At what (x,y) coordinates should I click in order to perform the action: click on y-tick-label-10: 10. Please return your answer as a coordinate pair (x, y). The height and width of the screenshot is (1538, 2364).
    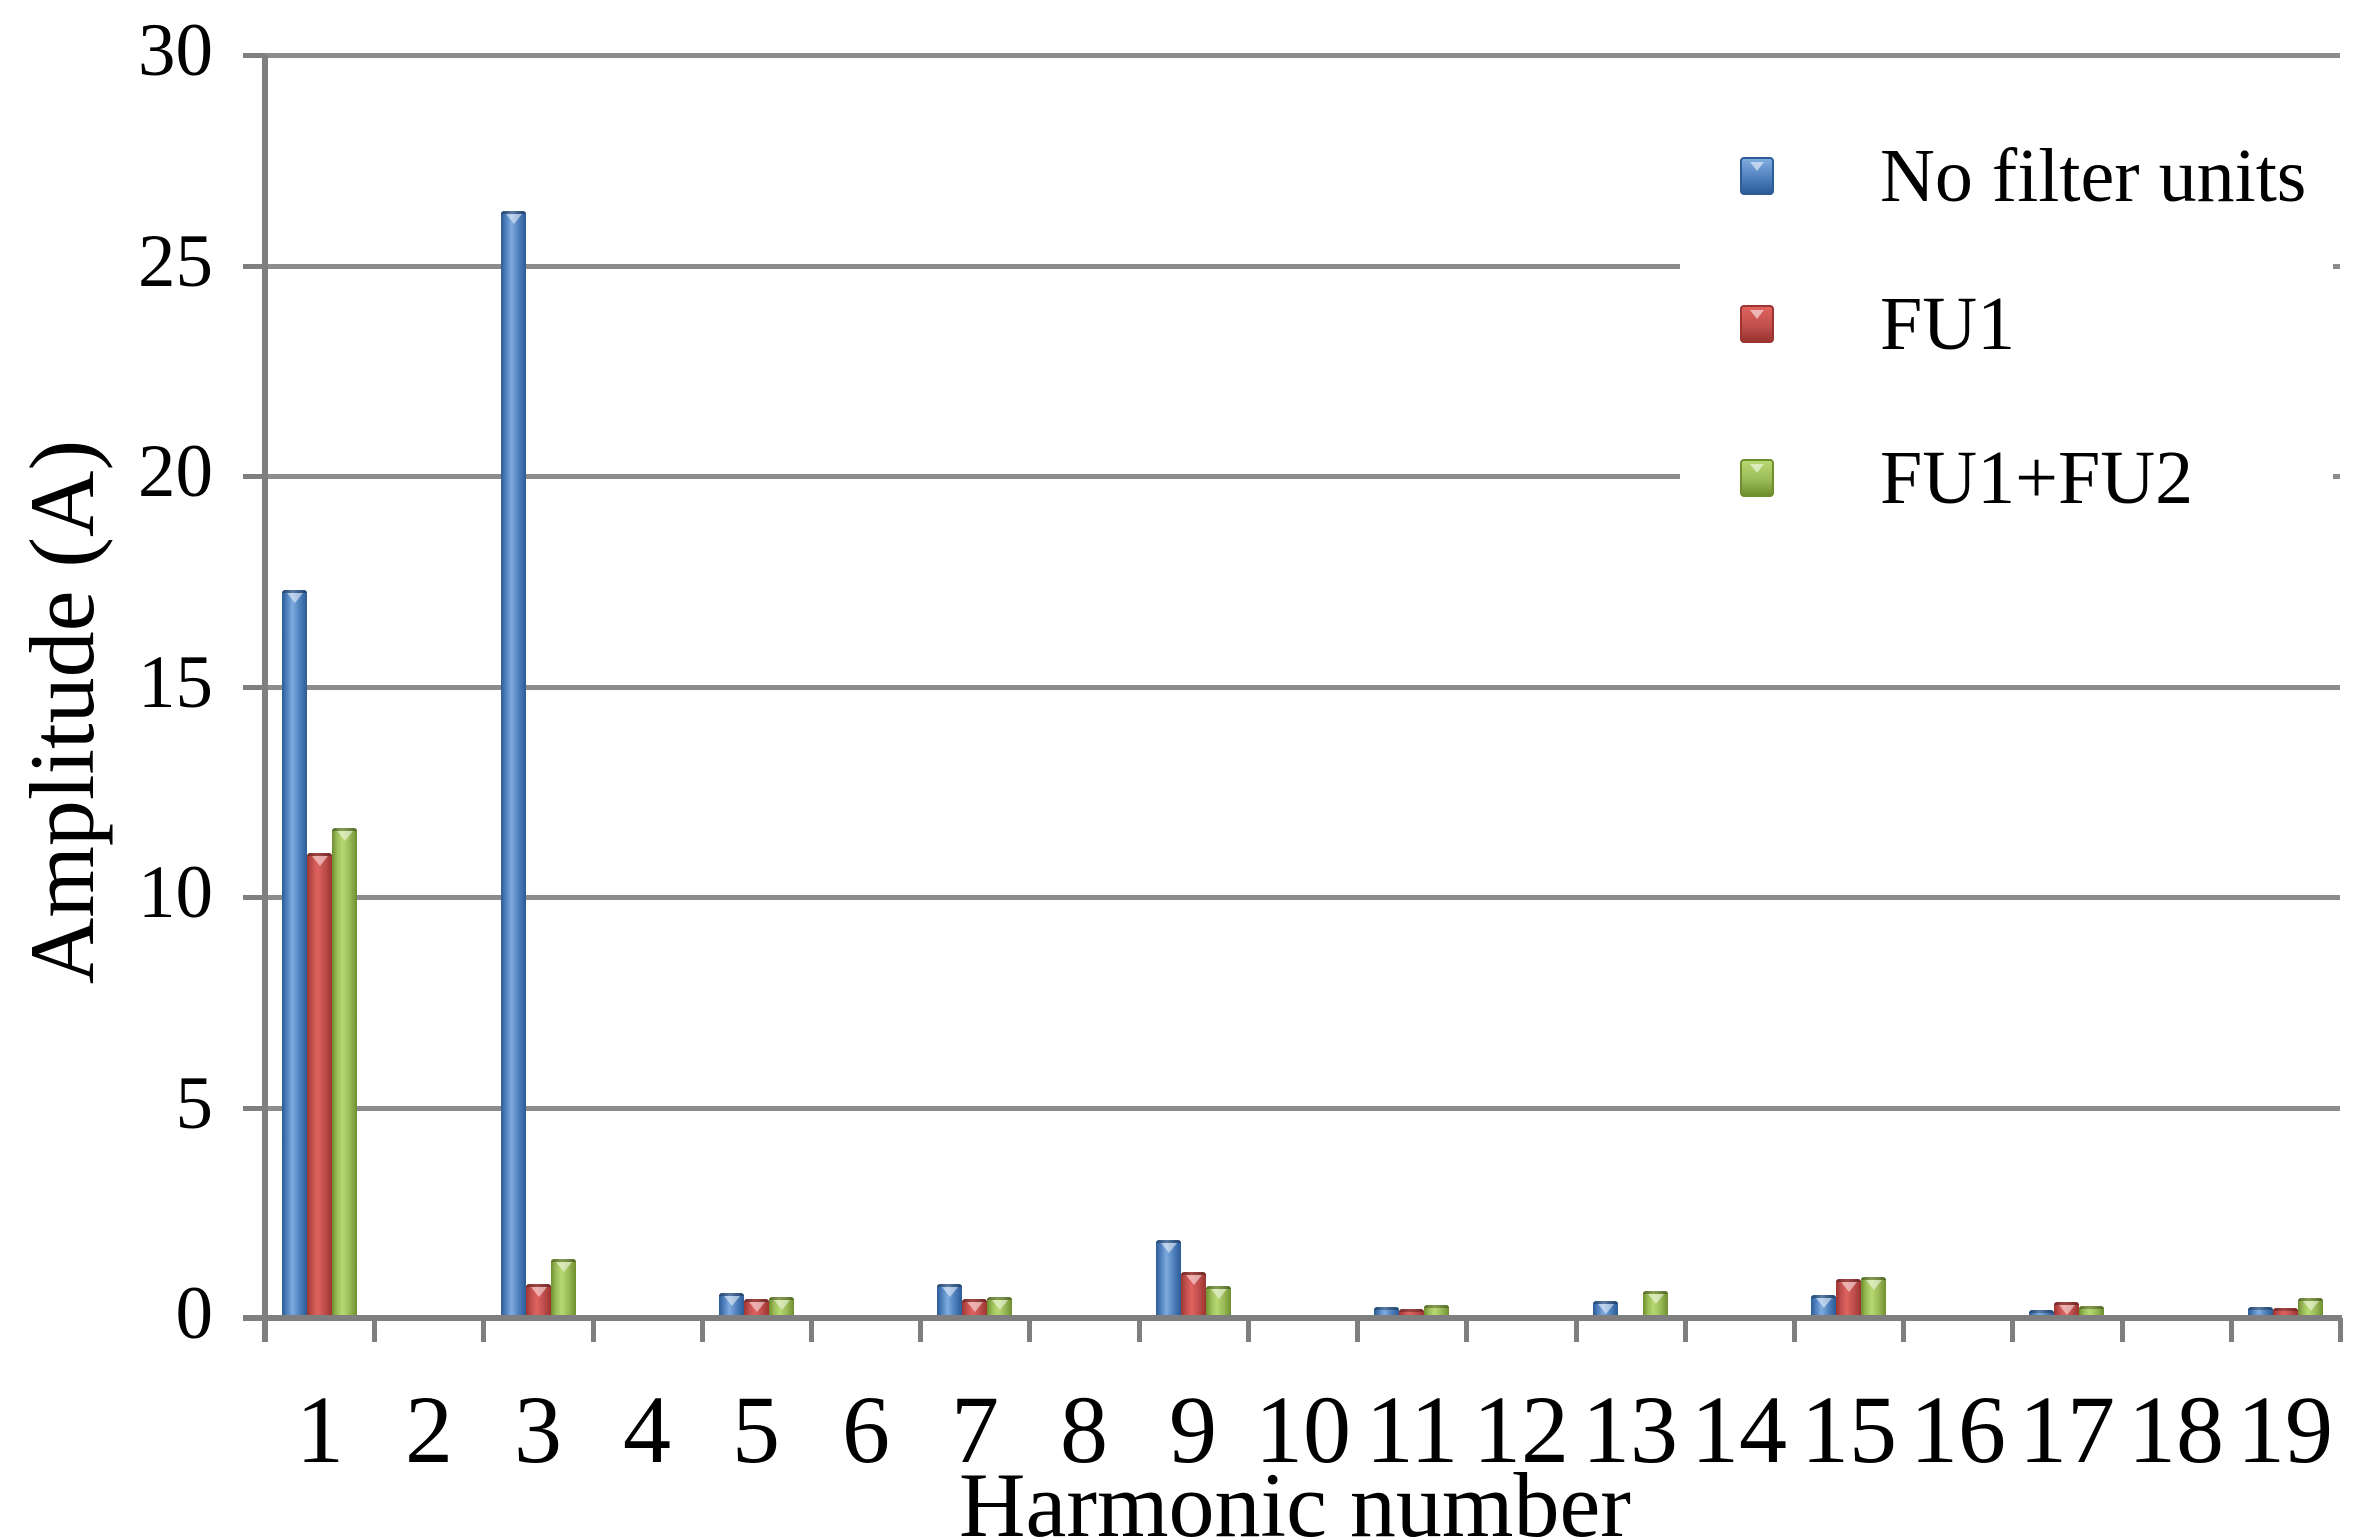
    Looking at the image, I should click on (175, 892).